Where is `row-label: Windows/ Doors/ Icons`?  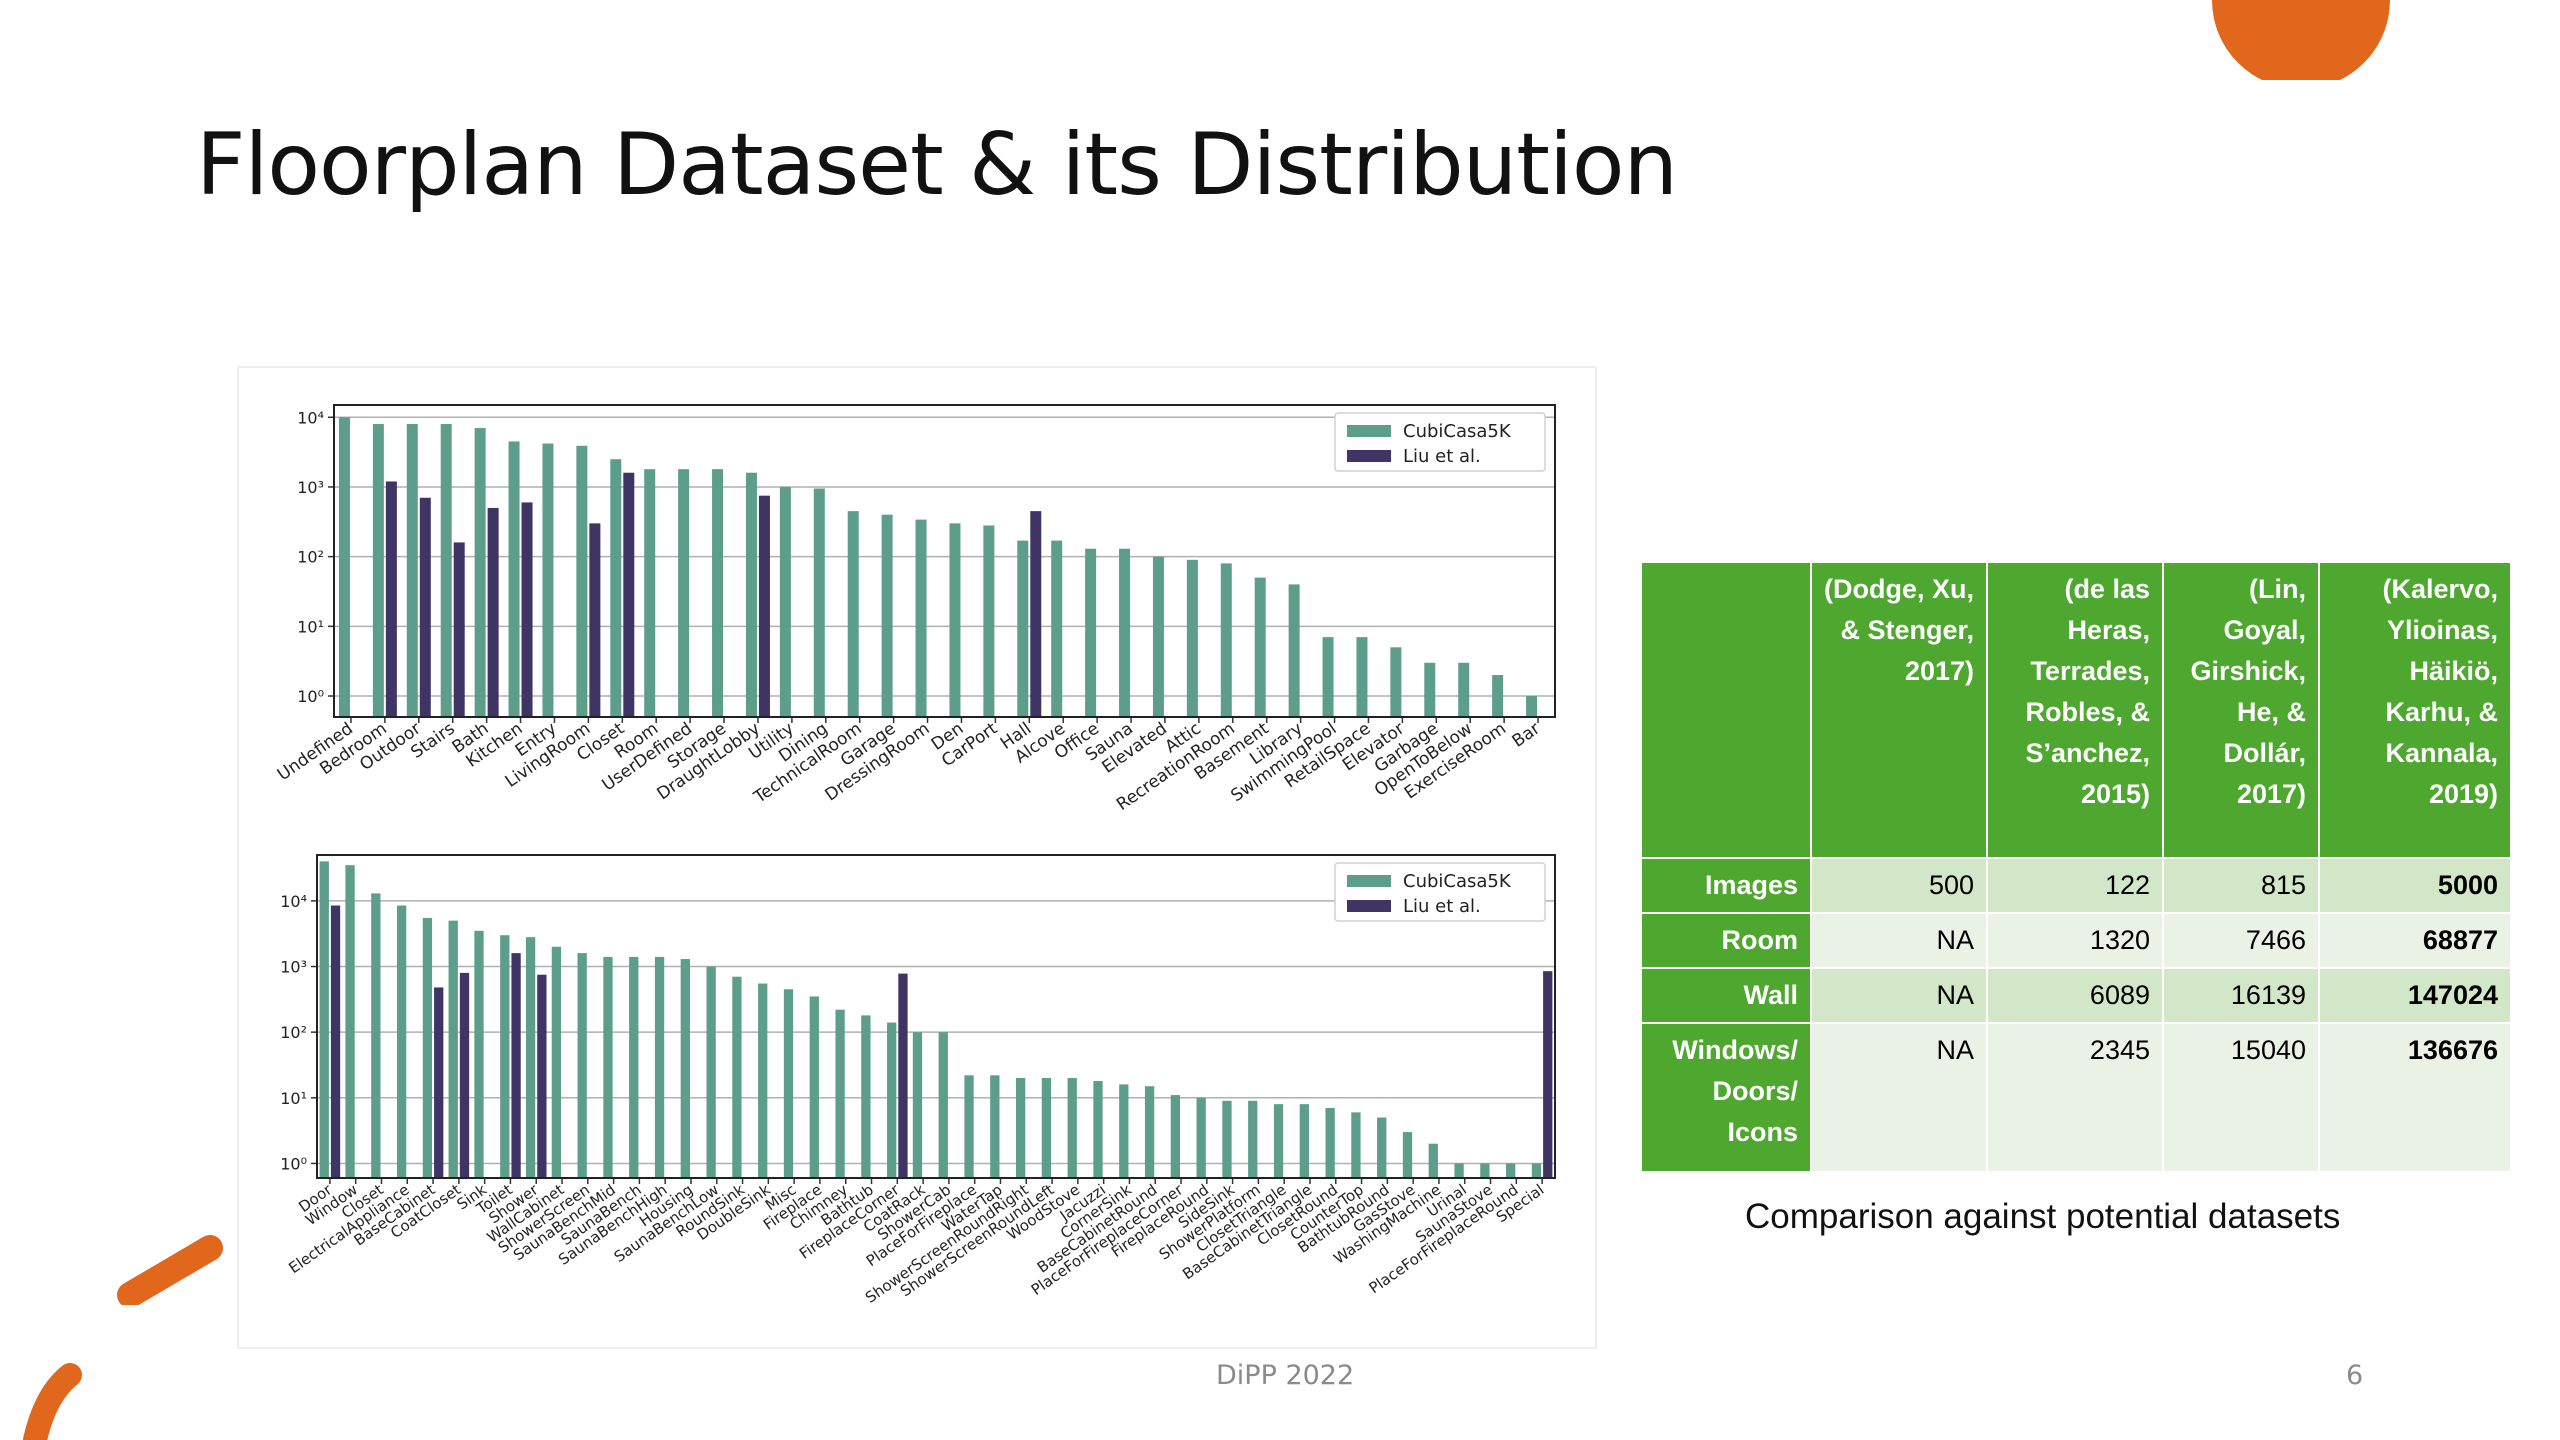
row-label: Windows/ Doors/ Icons is located at coordinates (1726, 1097).